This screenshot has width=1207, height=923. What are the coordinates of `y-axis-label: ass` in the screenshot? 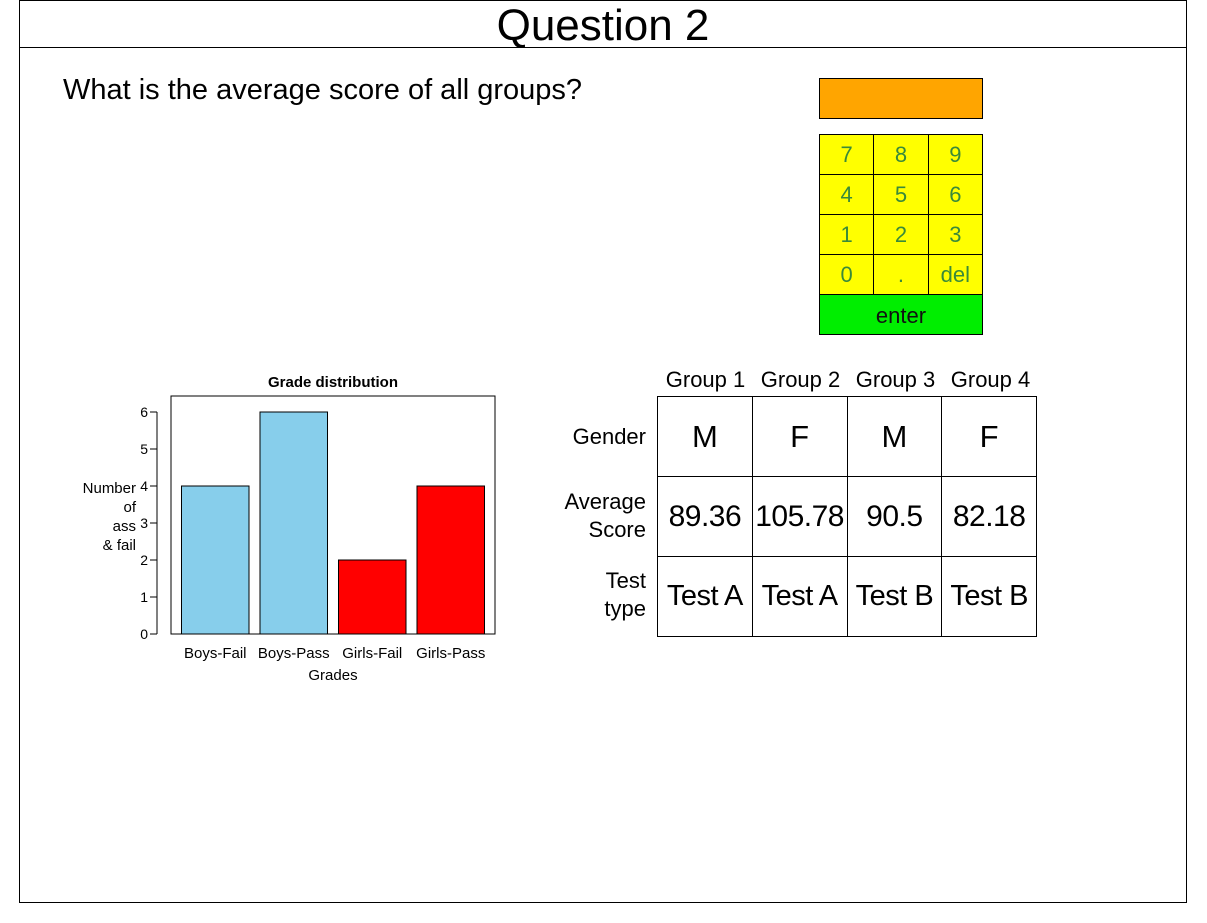 It's located at (124, 526).